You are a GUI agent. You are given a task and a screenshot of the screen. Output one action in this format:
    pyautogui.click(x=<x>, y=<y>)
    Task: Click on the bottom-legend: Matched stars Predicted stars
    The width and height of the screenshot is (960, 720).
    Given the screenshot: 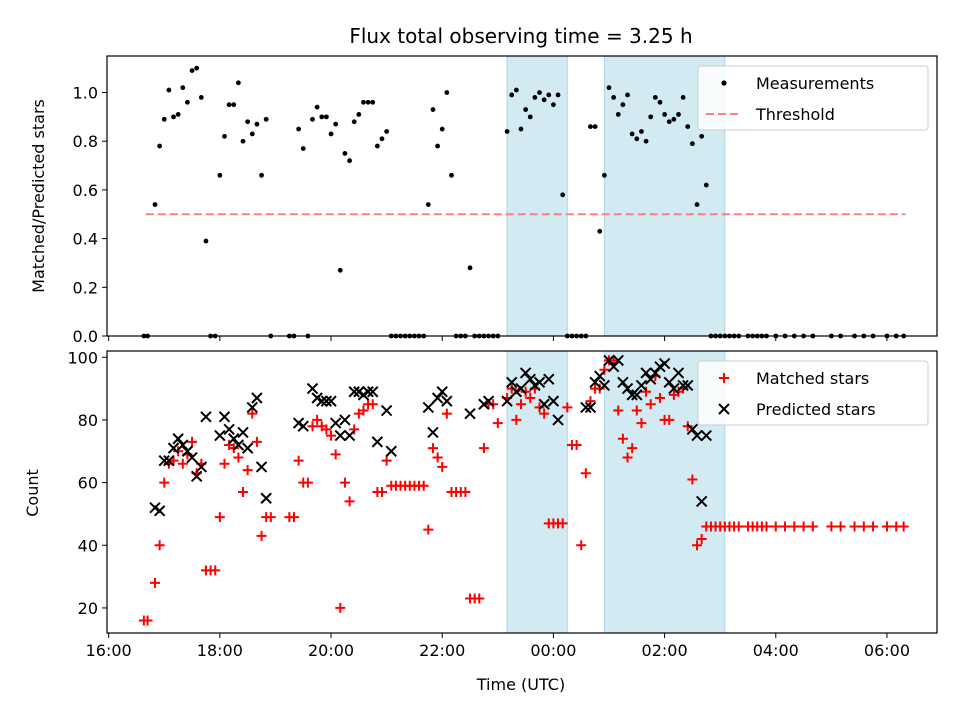 What is the action you would take?
    pyautogui.click(x=813, y=393)
    